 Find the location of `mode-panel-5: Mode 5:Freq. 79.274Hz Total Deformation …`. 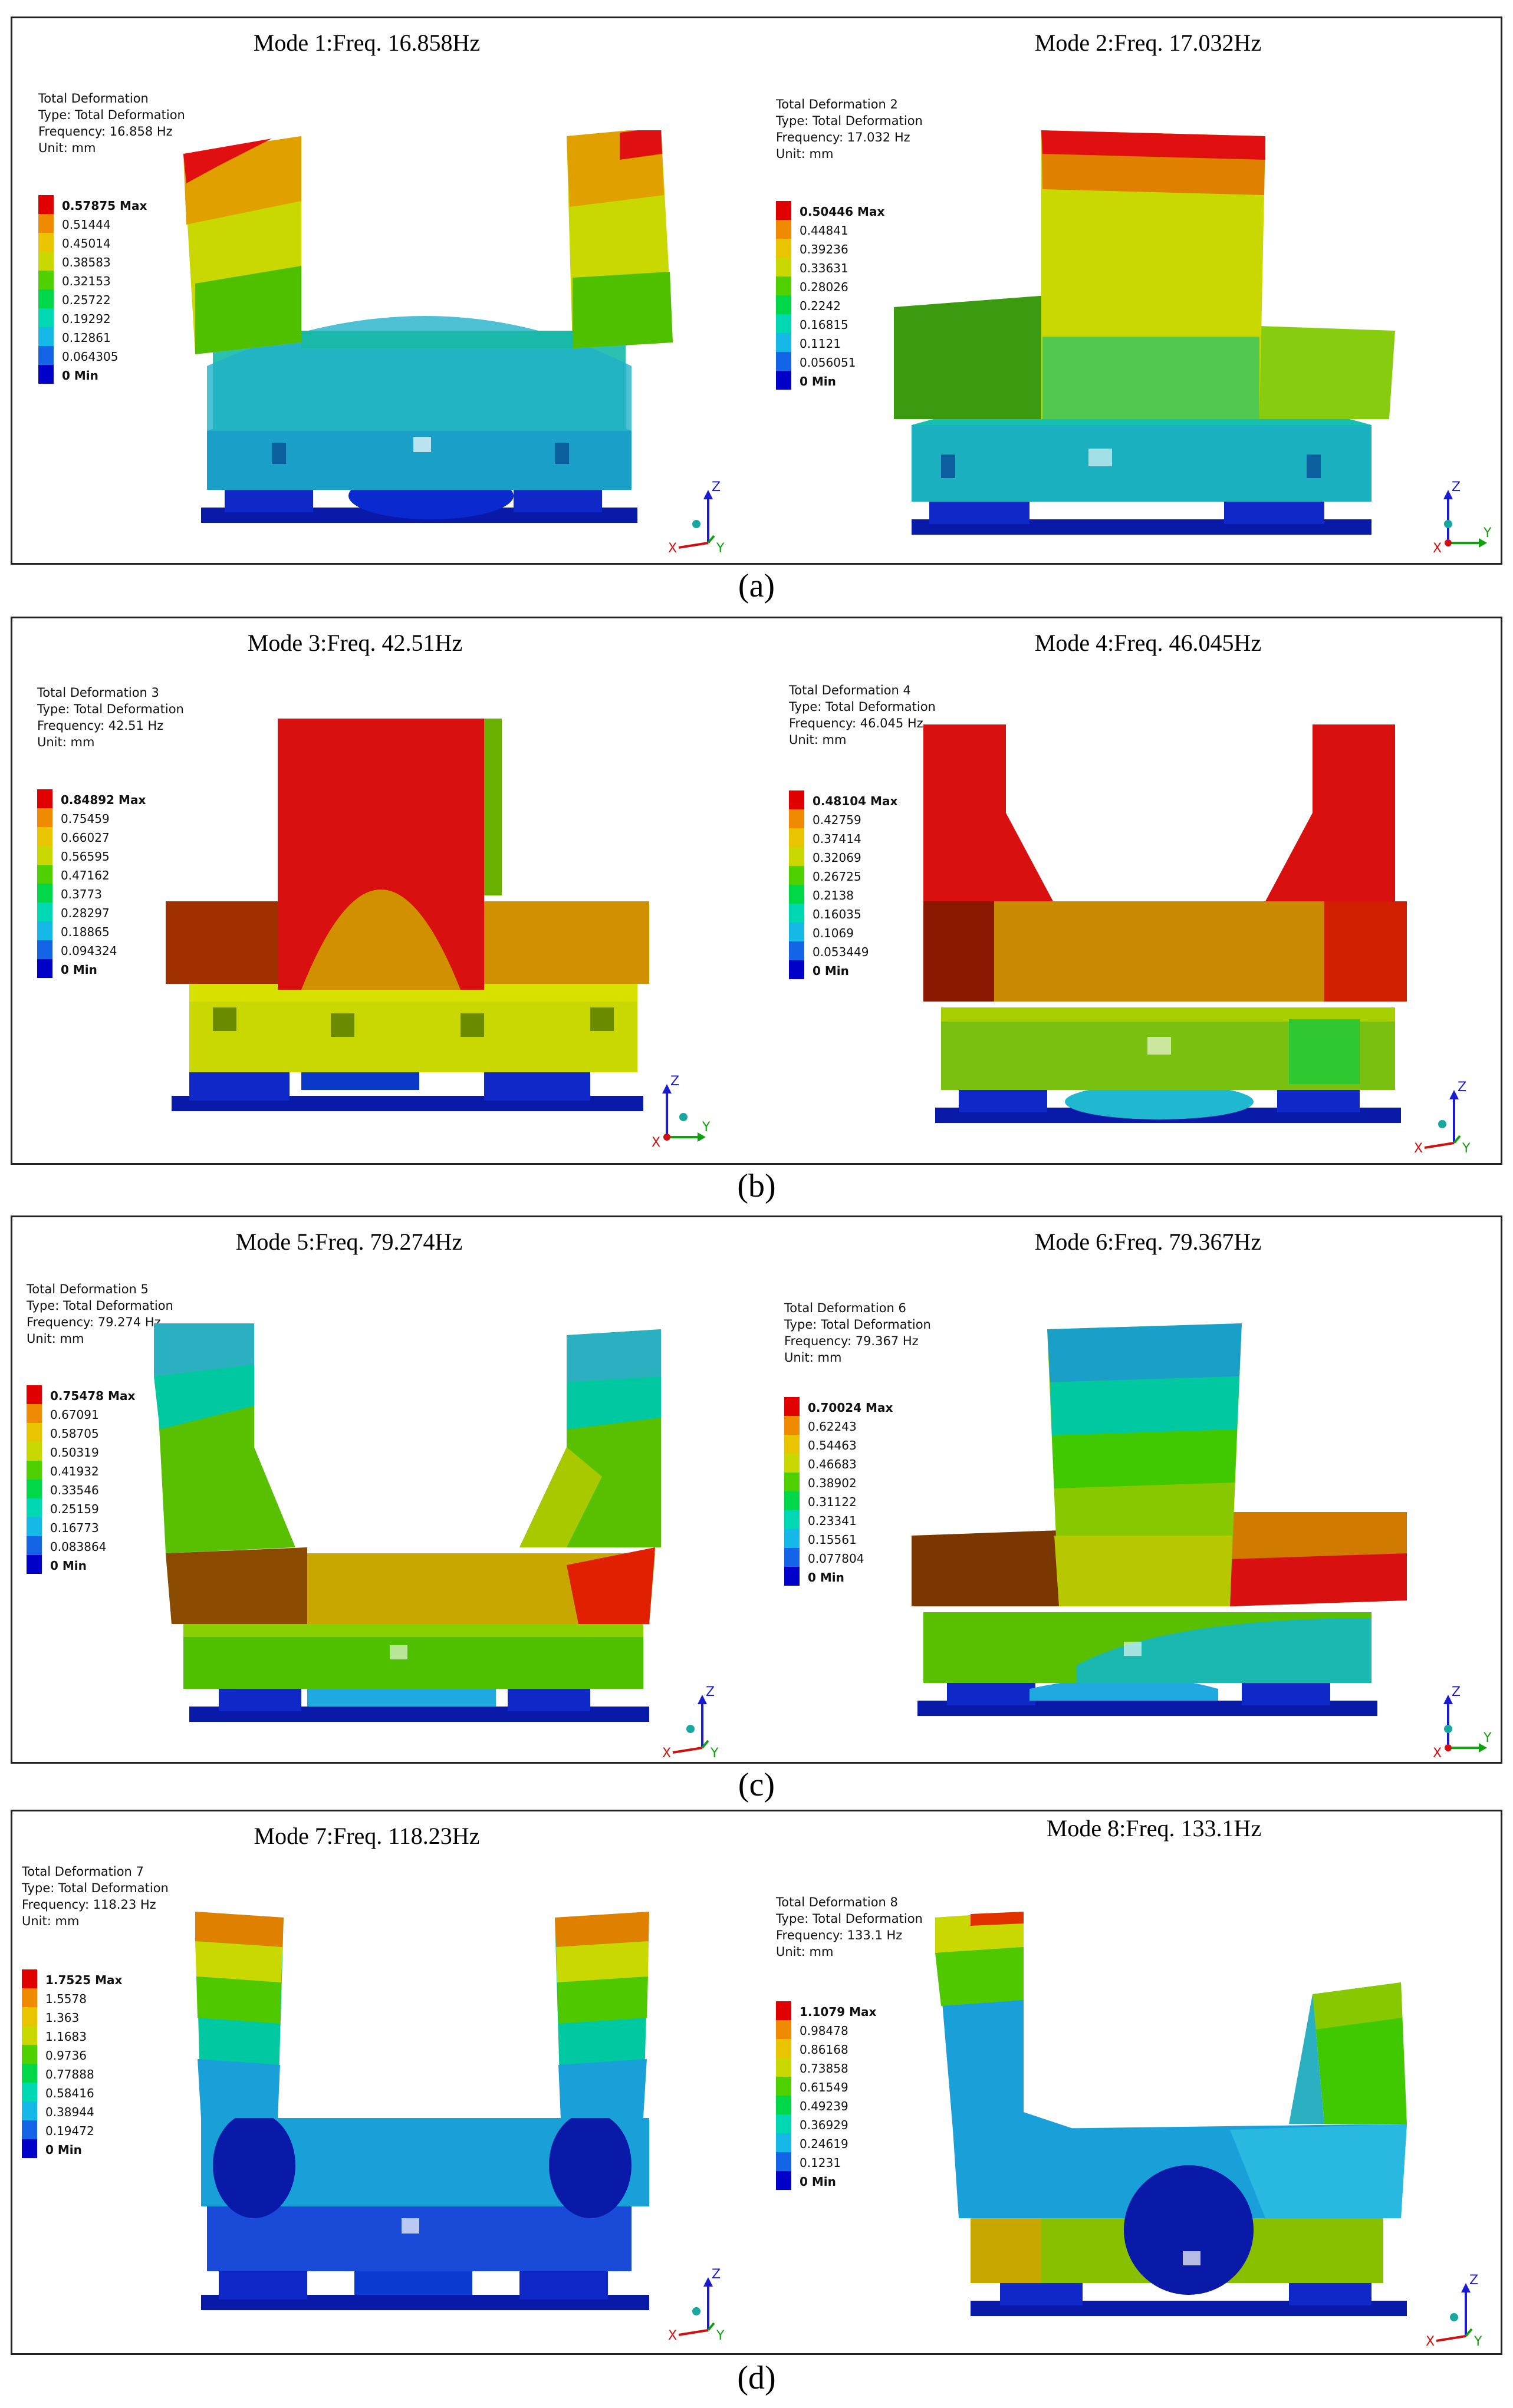

mode-panel-5: Mode 5:Freq. 79.274Hz Total Deformation … is located at coordinates (384, 1489).